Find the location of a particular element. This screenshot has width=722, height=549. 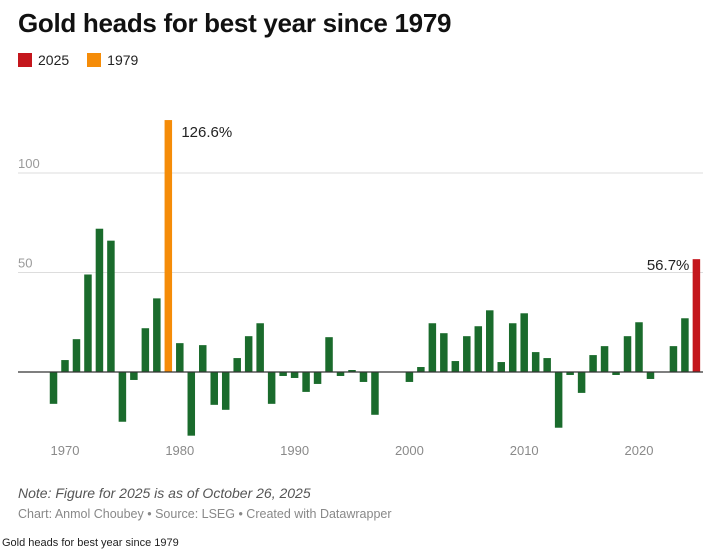

bar-2012 is located at coordinates (547, 365).